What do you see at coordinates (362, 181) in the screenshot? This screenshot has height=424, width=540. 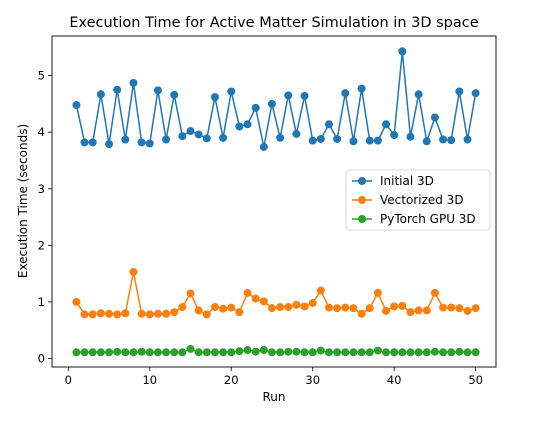 I see `legend-swatch-marker` at bounding box center [362, 181].